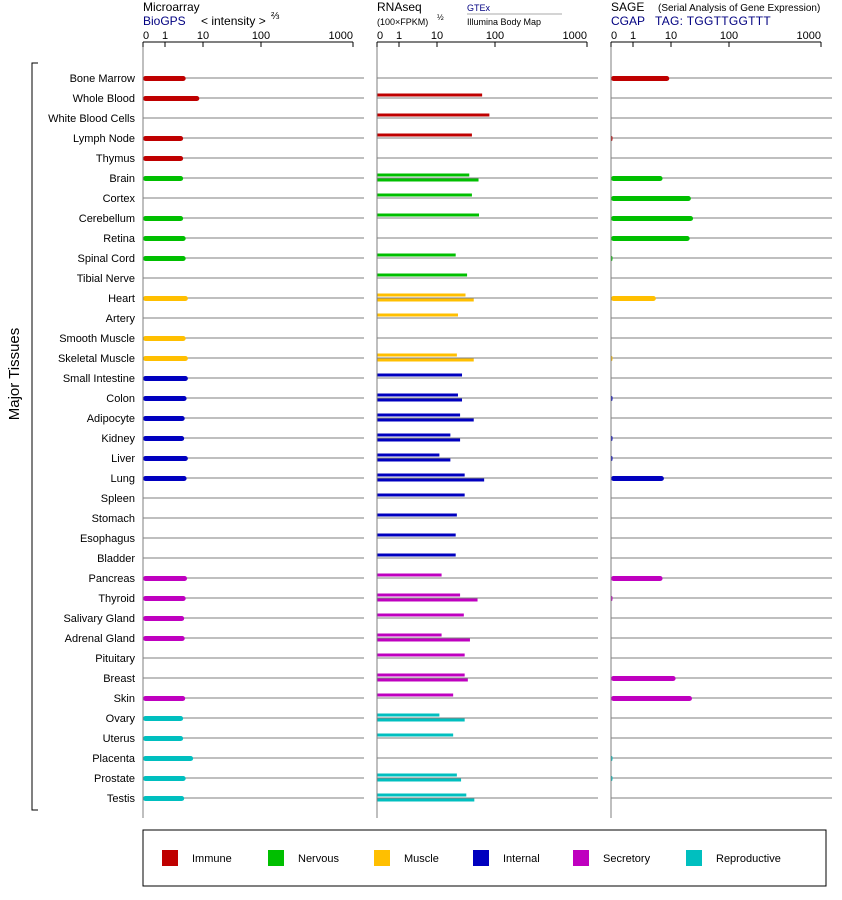 This screenshot has width=842, height=900. What do you see at coordinates (106, 259) in the screenshot?
I see `tissue-label: Spinal Cord` at bounding box center [106, 259].